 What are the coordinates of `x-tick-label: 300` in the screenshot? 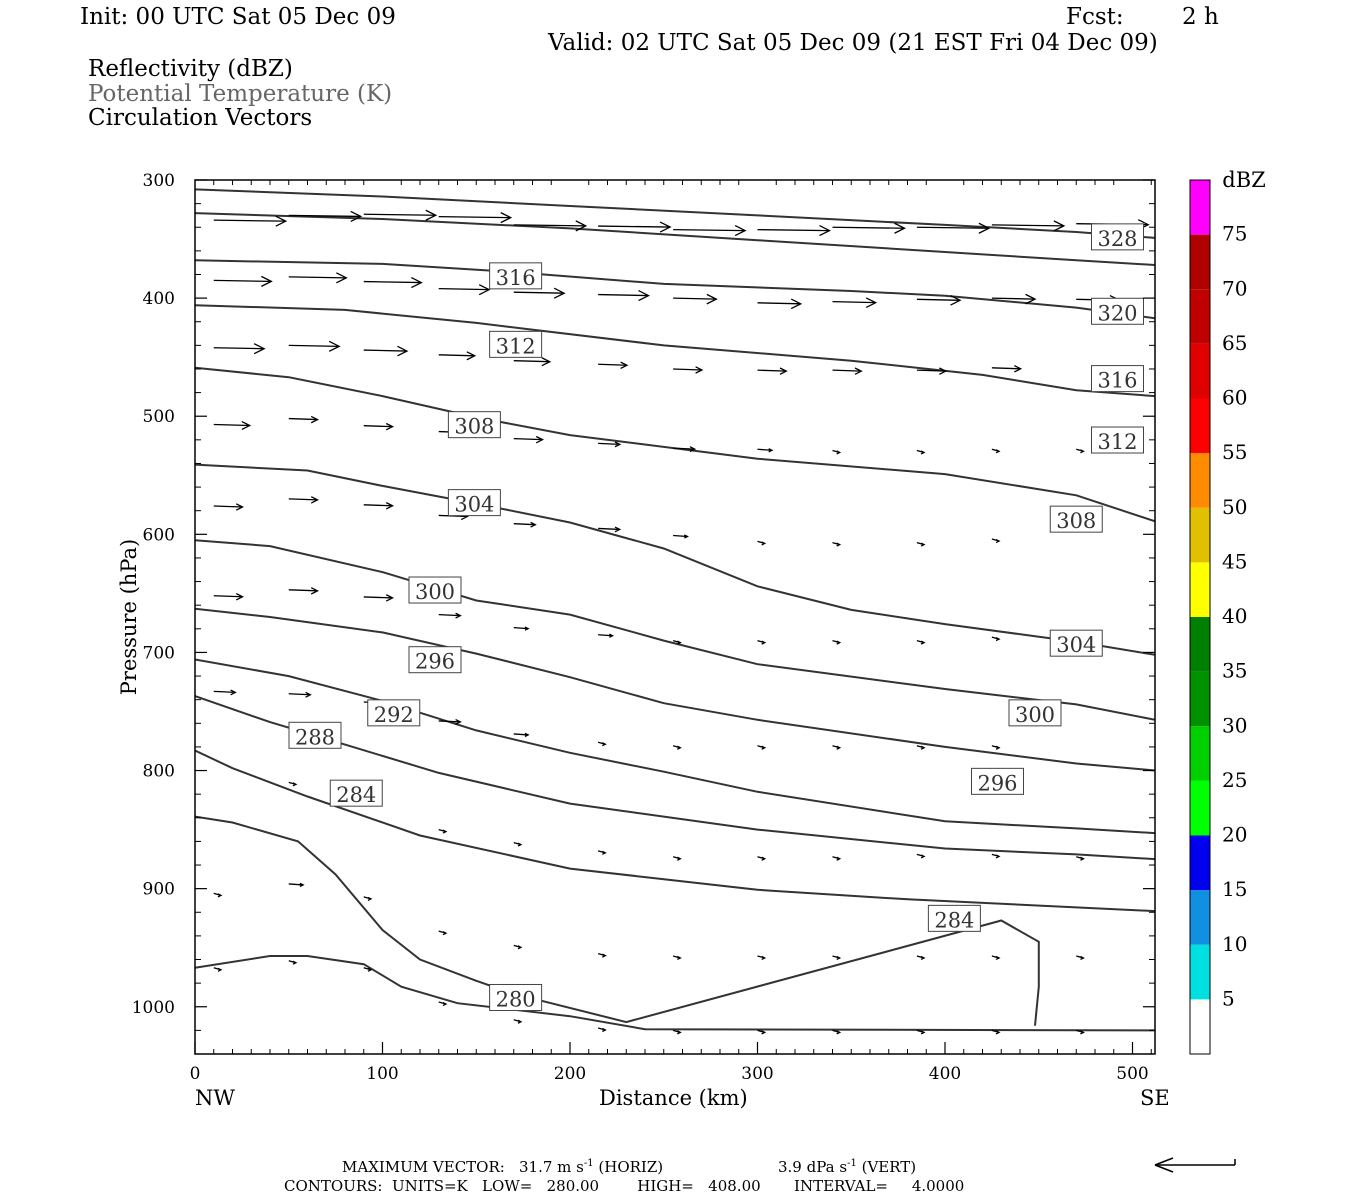 It's located at (757, 1074).